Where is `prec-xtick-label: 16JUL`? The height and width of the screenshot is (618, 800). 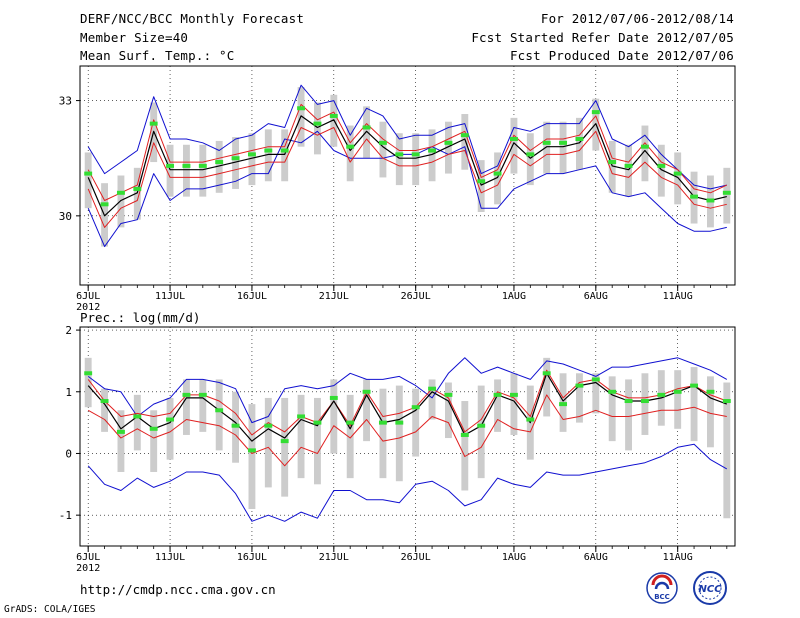
prec-xtick-label: 16JUL is located at coordinates (252, 557).